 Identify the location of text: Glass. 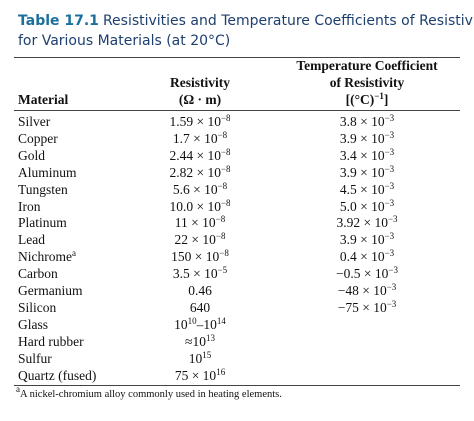
(33, 324).